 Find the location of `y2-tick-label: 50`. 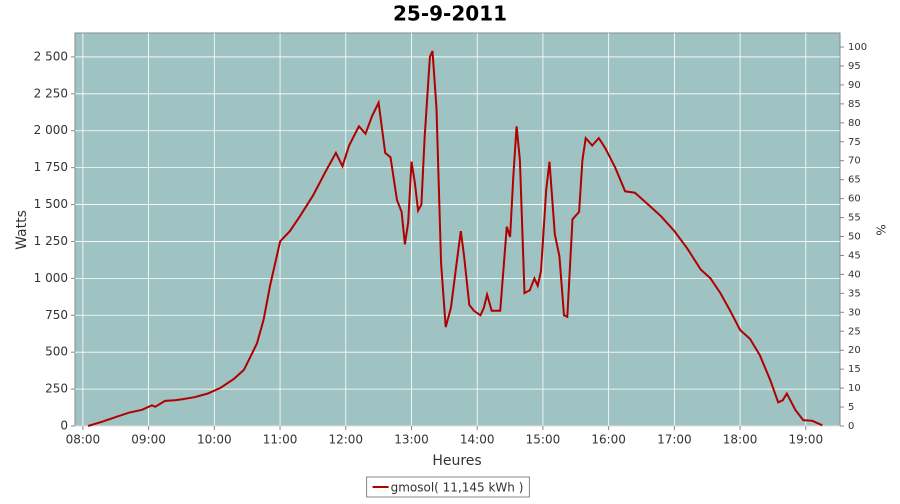

y2-tick-label: 50 is located at coordinates (854, 237).